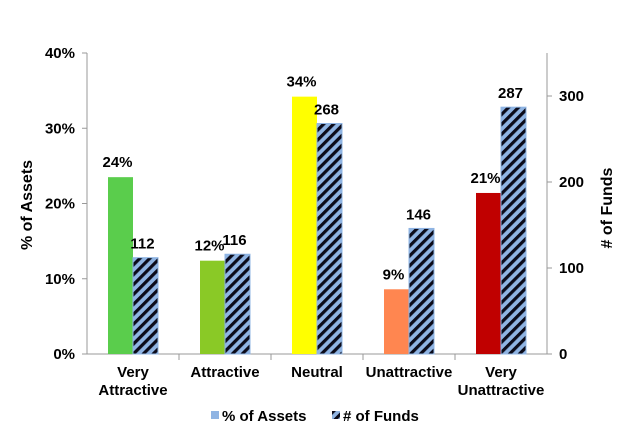  I want to click on category-label: Very Attractive, so click(132, 381).